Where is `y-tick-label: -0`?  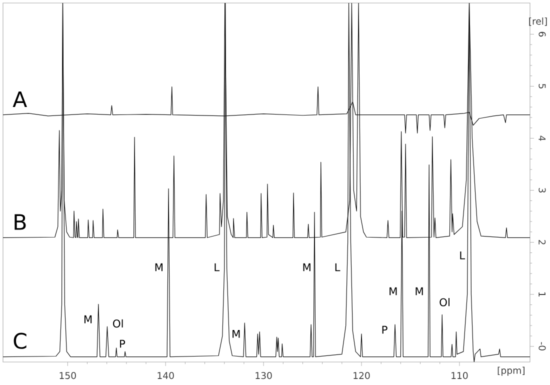 y-tick-label: -0 is located at coordinates (542, 346).